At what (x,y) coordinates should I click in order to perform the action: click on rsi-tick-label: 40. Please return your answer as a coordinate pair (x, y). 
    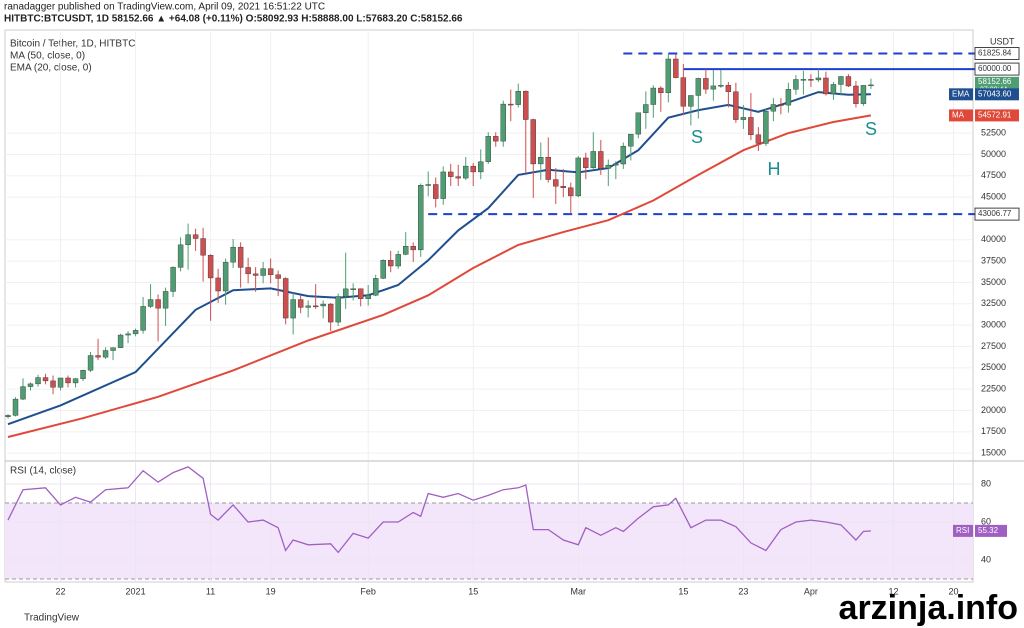
    Looking at the image, I should click on (986, 559).